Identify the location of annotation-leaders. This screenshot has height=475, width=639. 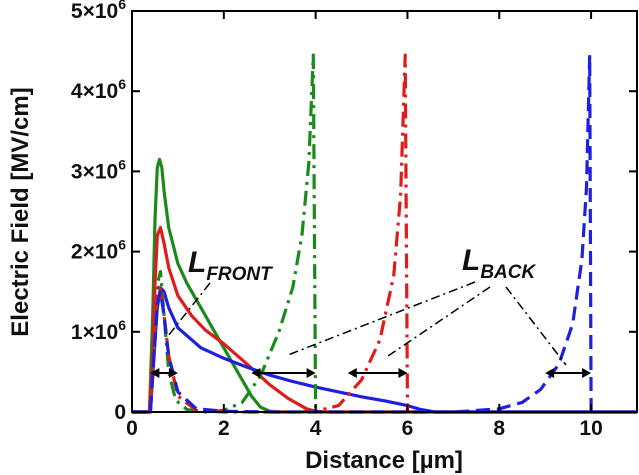
(367, 323).